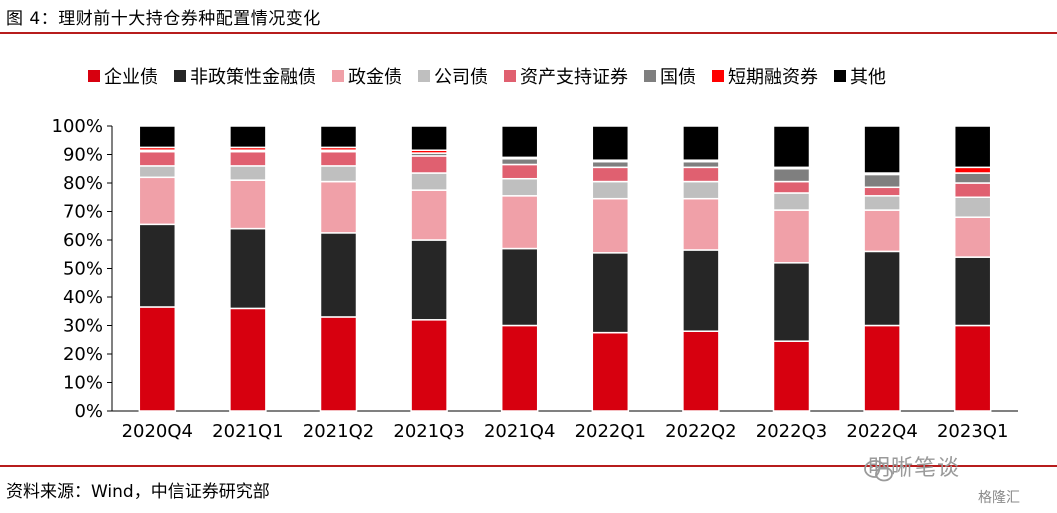 Image resolution: width=1057 pixels, height=513 pixels. What do you see at coordinates (77, 126) in the screenshot?
I see `y-tick-label: 100%` at bounding box center [77, 126].